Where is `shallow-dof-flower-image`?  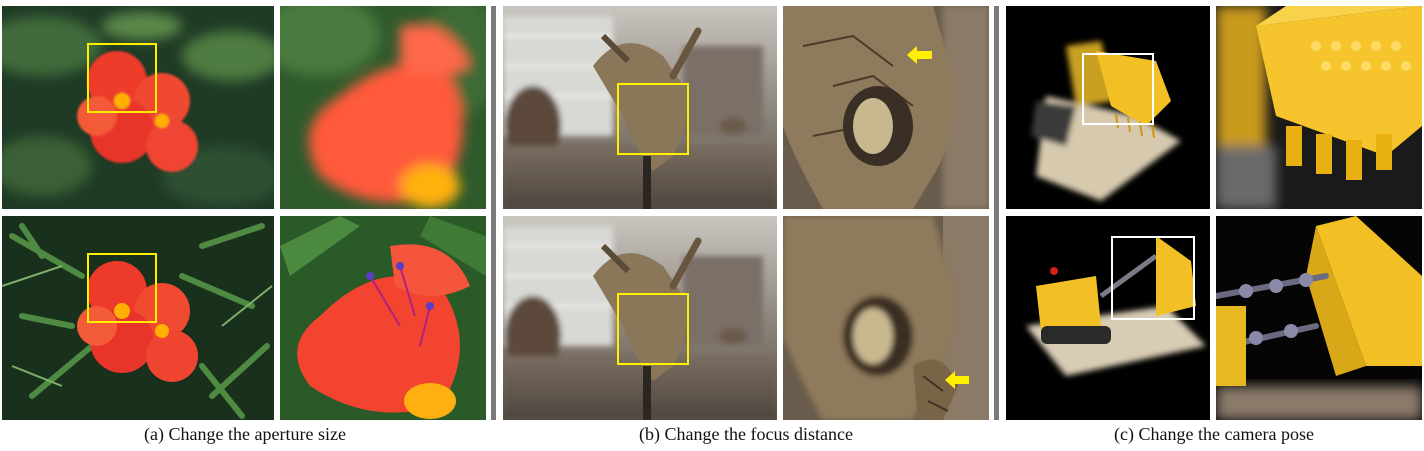
shallow-dof-flower-image is located at coordinates (138, 107).